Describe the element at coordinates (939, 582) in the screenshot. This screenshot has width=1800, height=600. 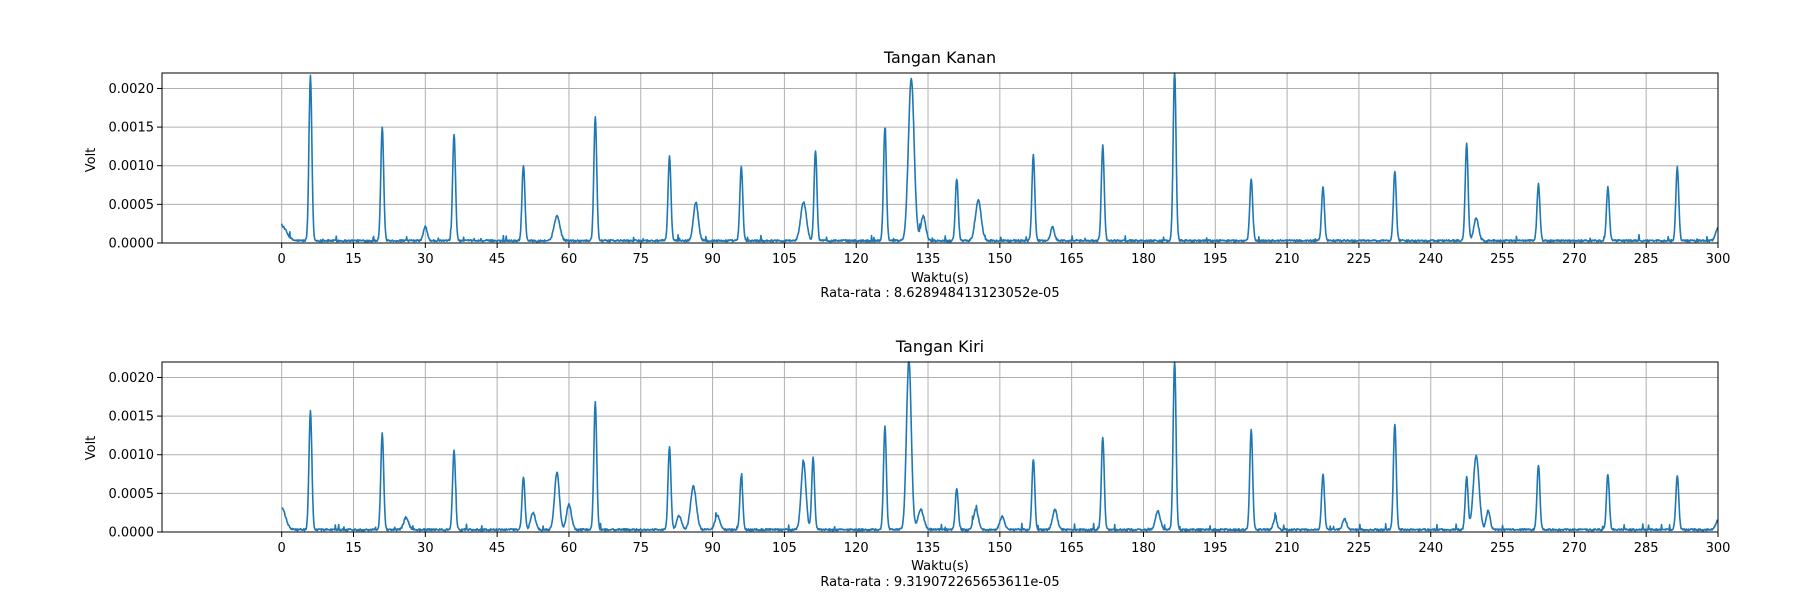
I see `mean-value-label: Rata-rata : 9.319072265653611e-05` at that location.